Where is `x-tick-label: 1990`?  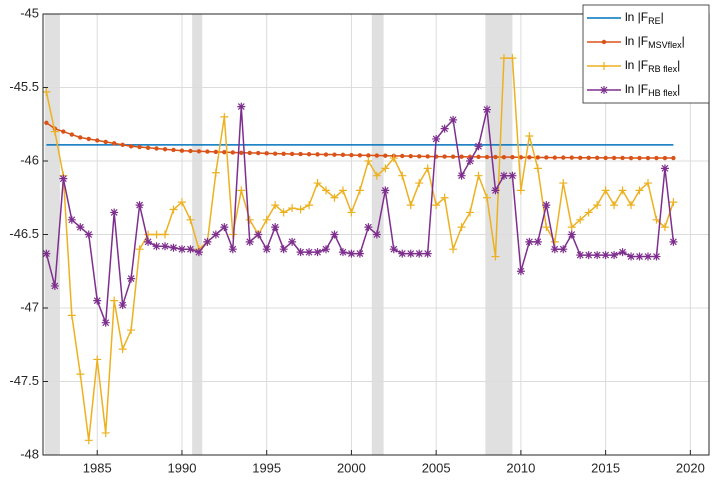 x-tick-label: 1990 is located at coordinates (182, 467).